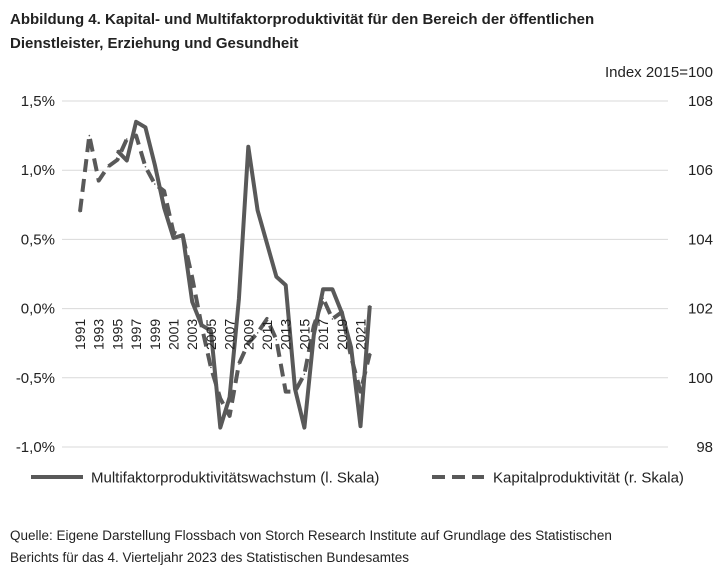  I want to click on left-tick-label: -0,5%, so click(35, 378).